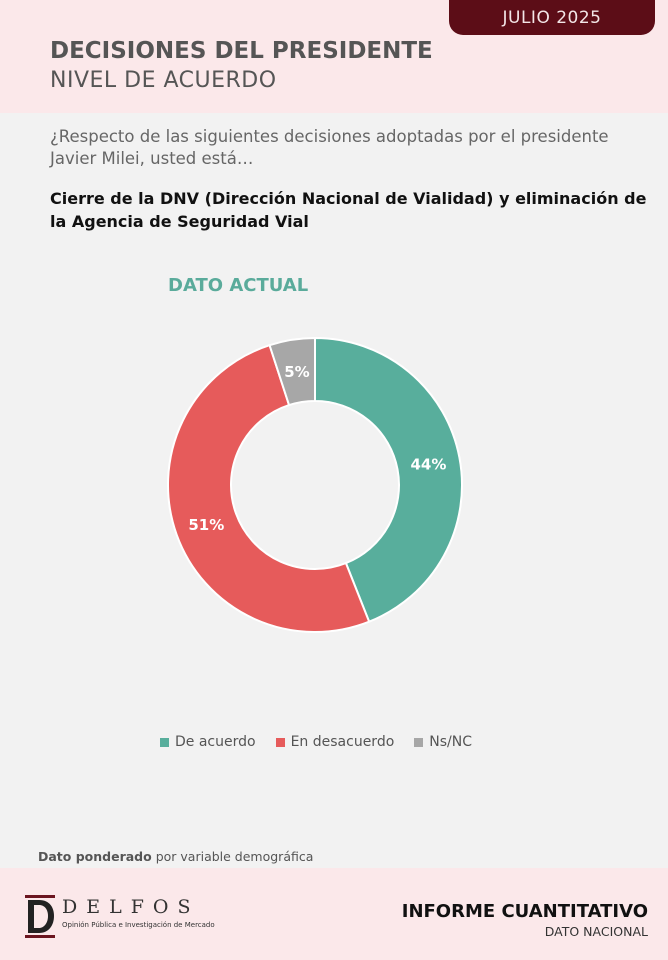  What do you see at coordinates (40, 916) in the screenshot?
I see `delfos-logo-icon` at bounding box center [40, 916].